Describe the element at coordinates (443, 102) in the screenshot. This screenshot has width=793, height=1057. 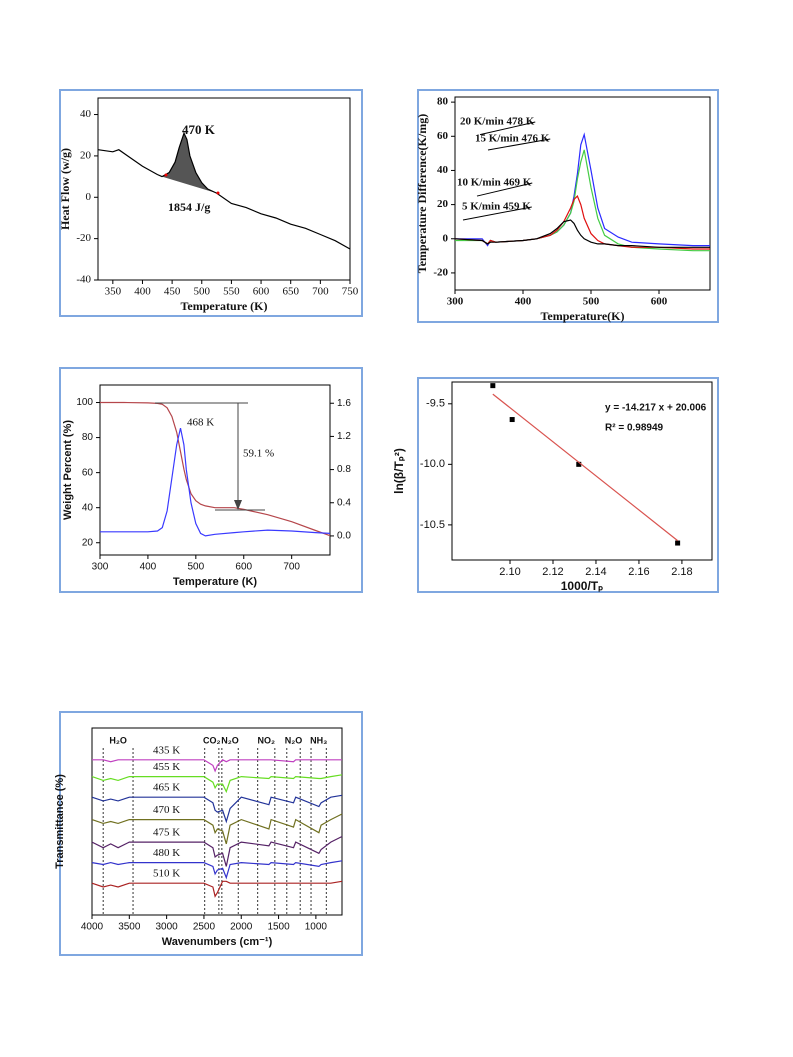
I see `y-tick-label: 80` at that location.